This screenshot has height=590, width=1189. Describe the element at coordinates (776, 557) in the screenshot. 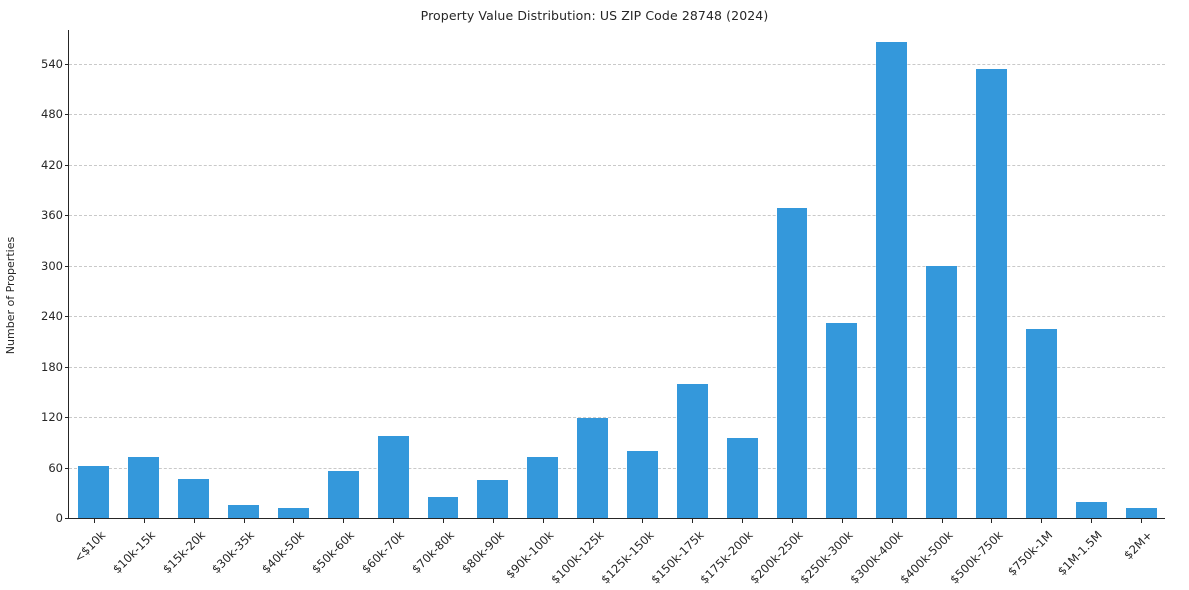

I see `x-axis-tick-label-text: $200k-250k` at that location.